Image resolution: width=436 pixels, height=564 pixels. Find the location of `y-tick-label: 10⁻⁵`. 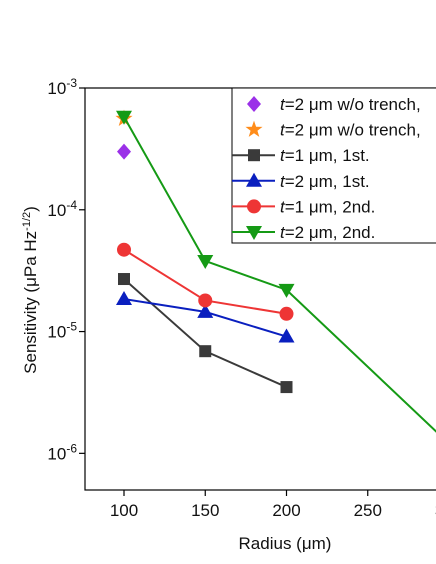

y-tick-label: 10⁻⁵ is located at coordinates (62, 331).